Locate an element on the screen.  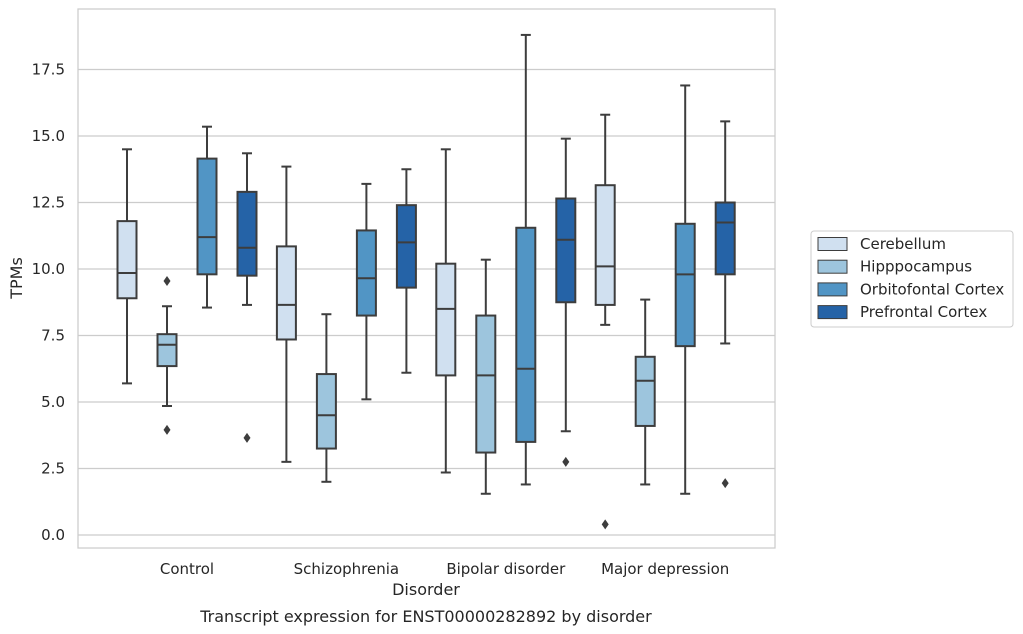
legend-frame is located at coordinates (912, 279).